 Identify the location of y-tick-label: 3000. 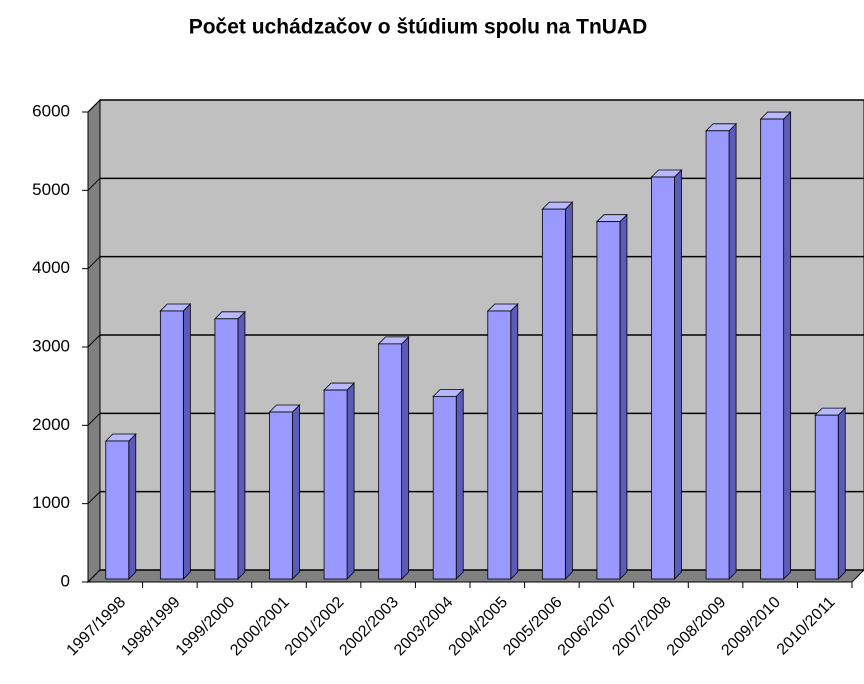
(51, 345).